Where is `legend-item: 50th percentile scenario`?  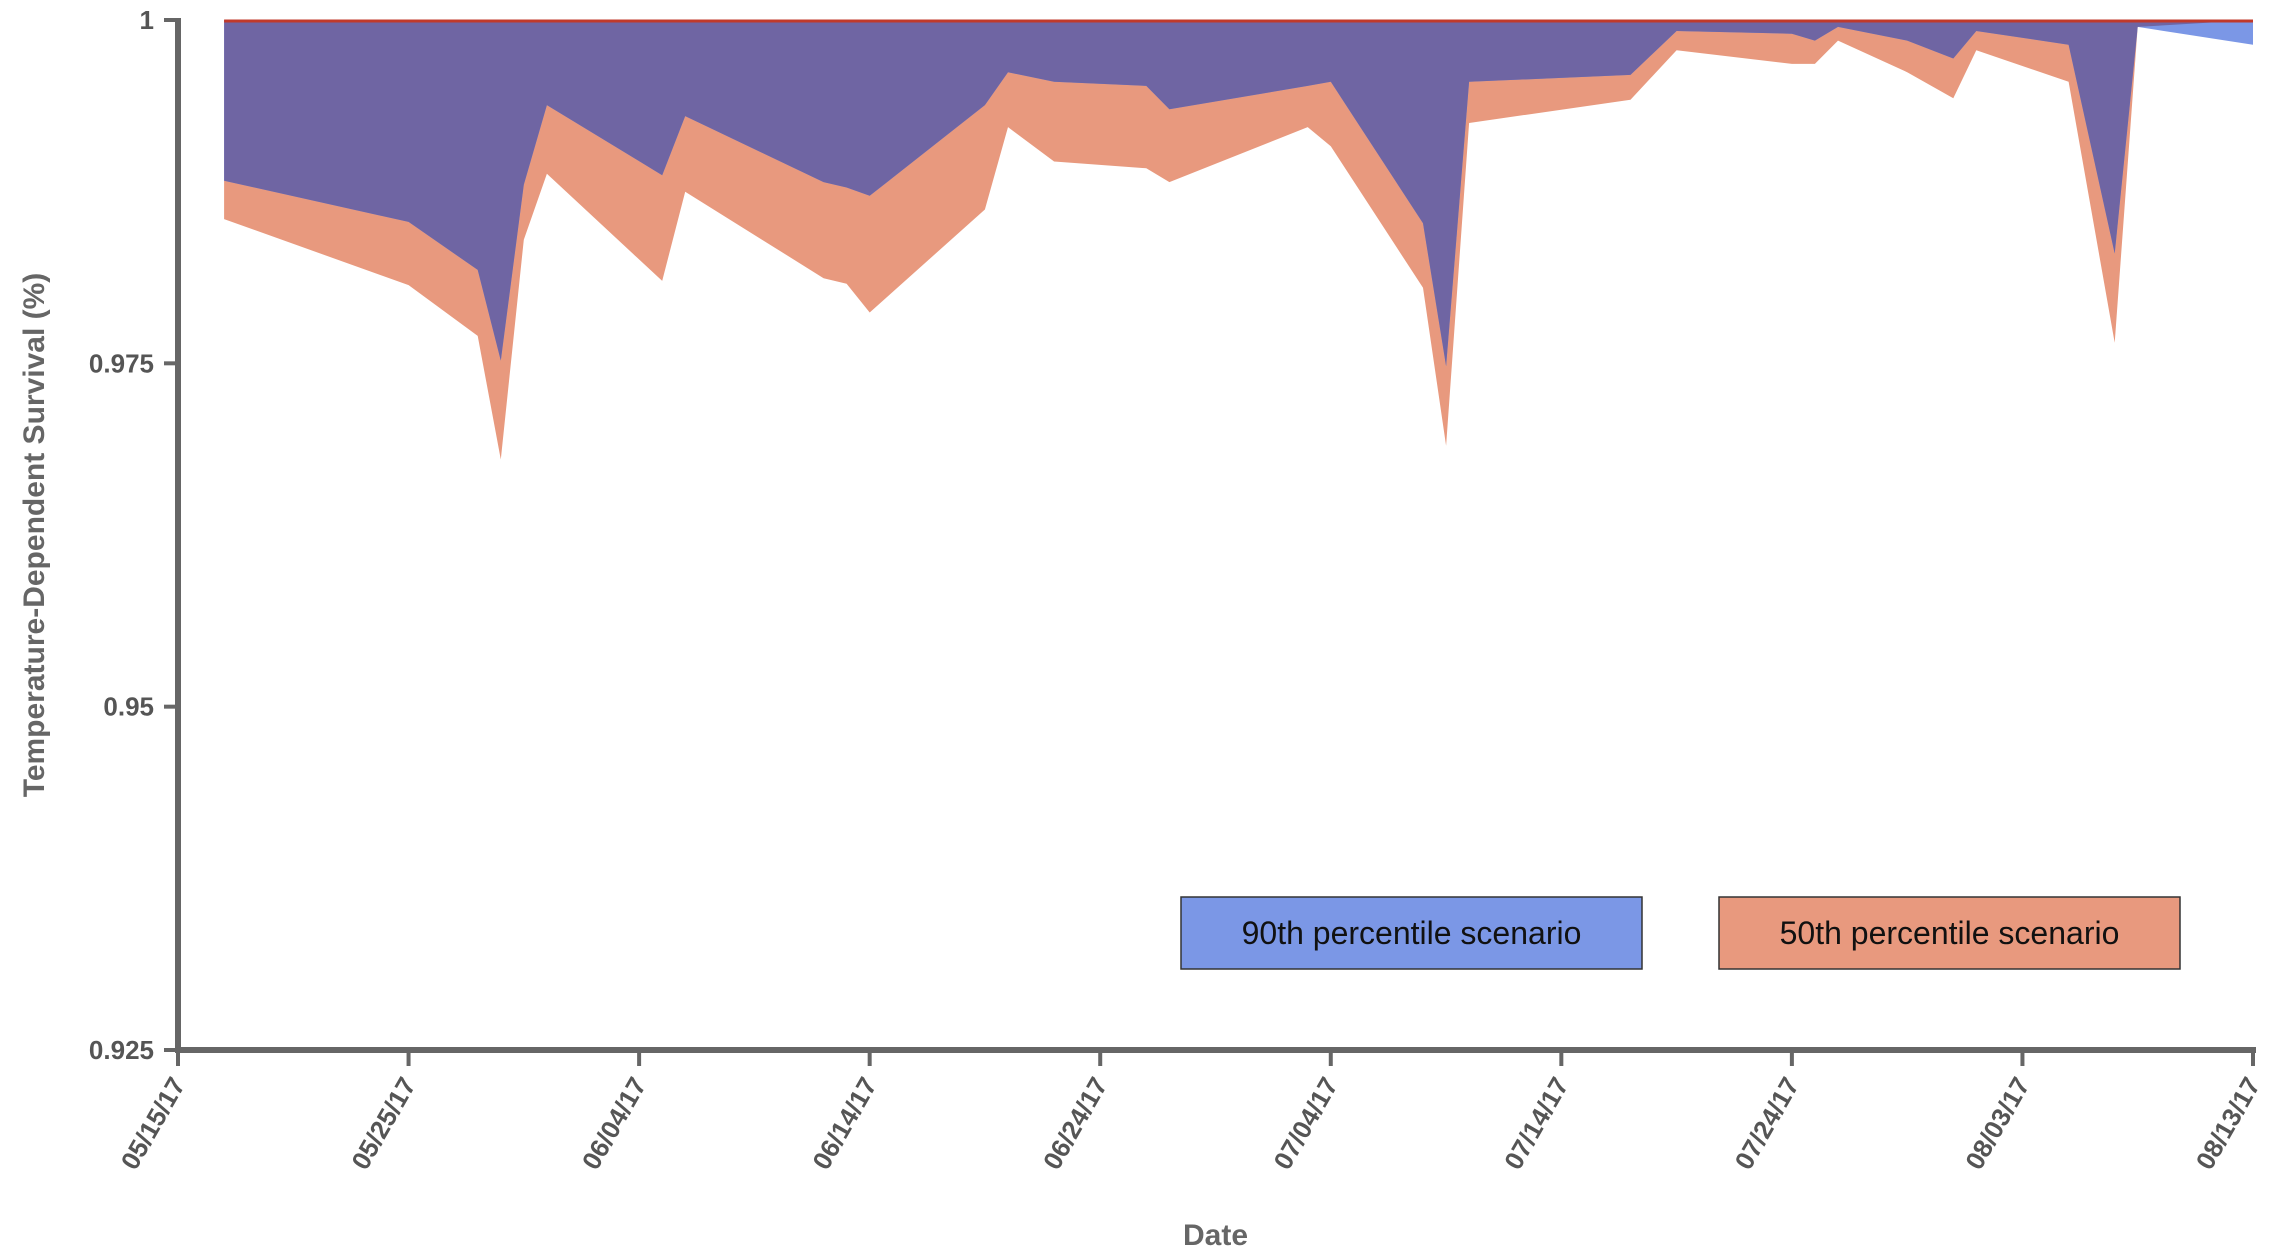
legend-item: 50th percentile scenario is located at coordinates (1949, 933).